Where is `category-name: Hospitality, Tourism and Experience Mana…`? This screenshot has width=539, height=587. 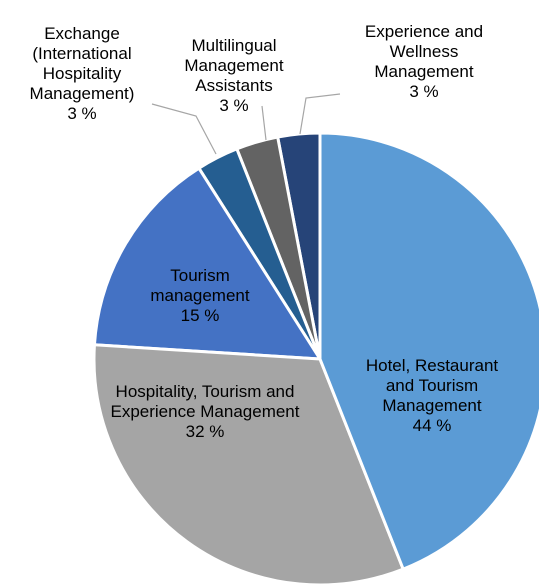
category-name: Hospitality, Tourism and Experience Mana… is located at coordinates (205, 401).